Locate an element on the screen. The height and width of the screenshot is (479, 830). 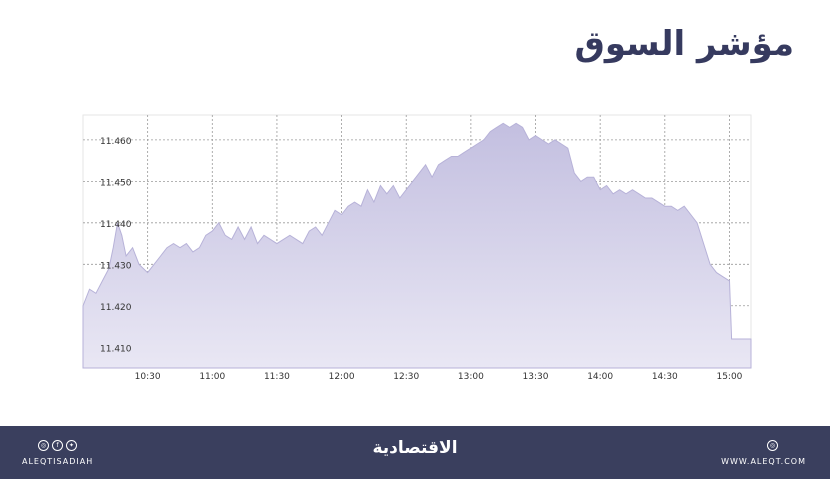
twitter-icon: ✦ is located at coordinates (71, 445).